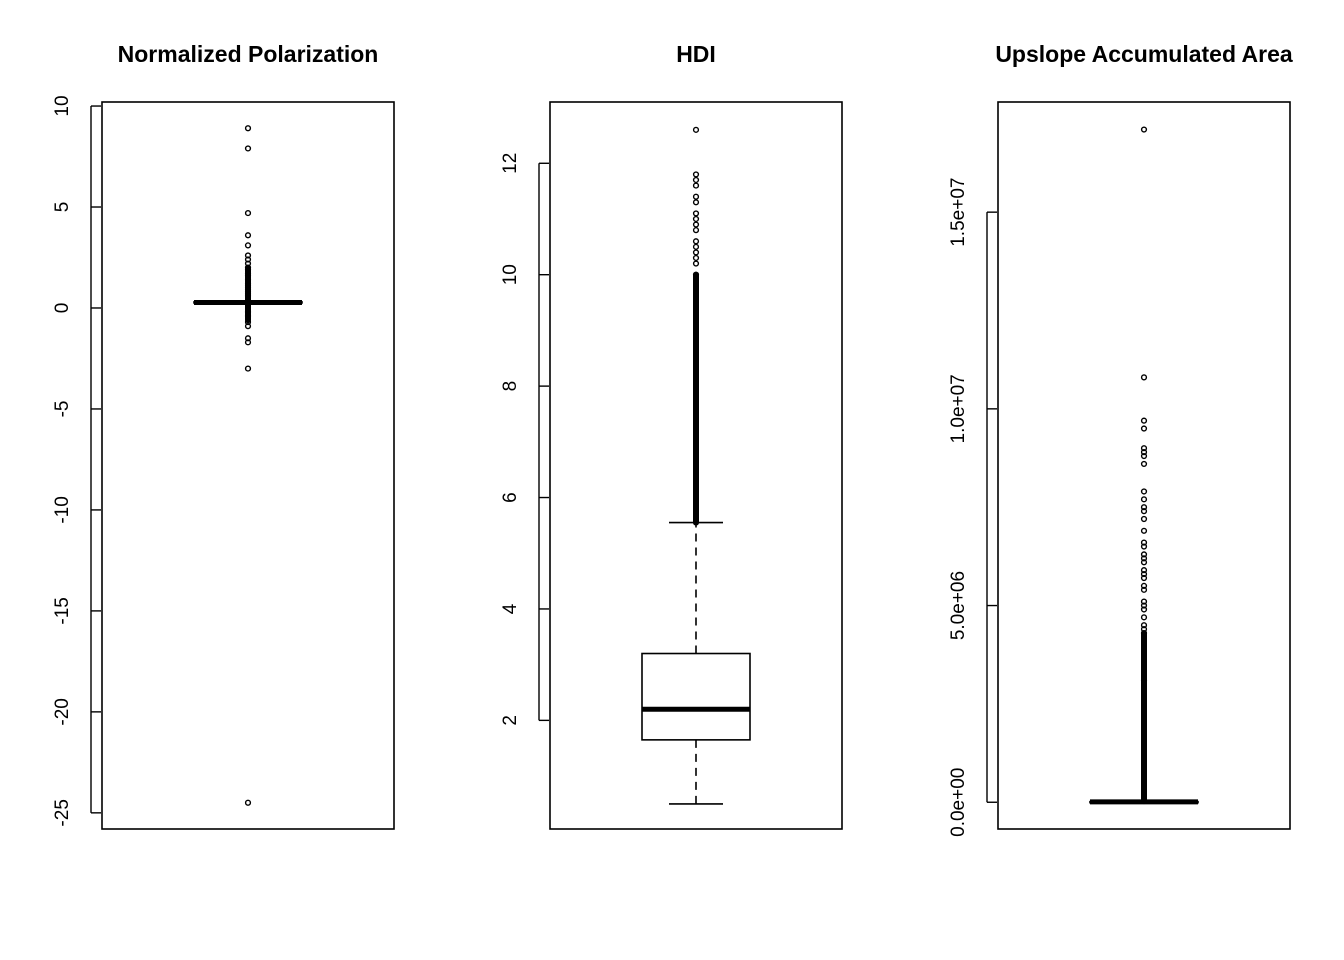 This screenshot has width=1344, height=960. What do you see at coordinates (510, 720) in the screenshot?
I see `y-tick-label: 2` at bounding box center [510, 720].